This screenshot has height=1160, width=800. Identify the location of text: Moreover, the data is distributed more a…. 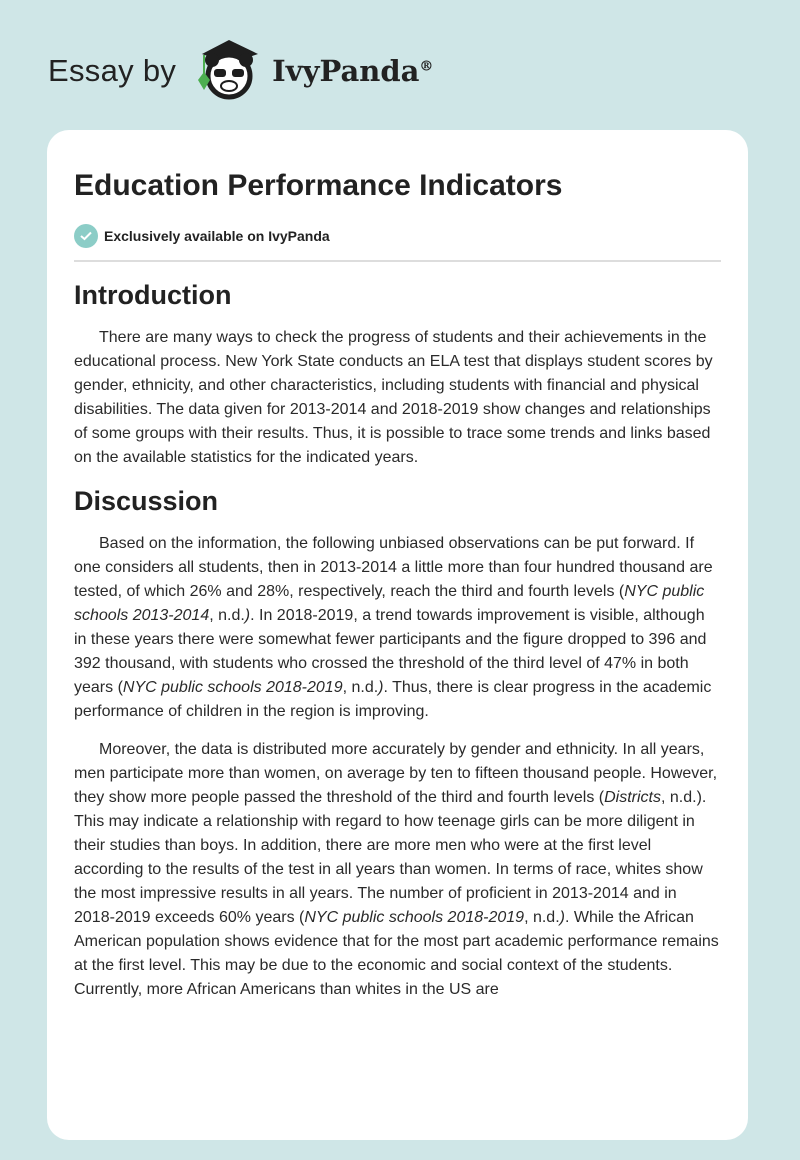
(396, 773).